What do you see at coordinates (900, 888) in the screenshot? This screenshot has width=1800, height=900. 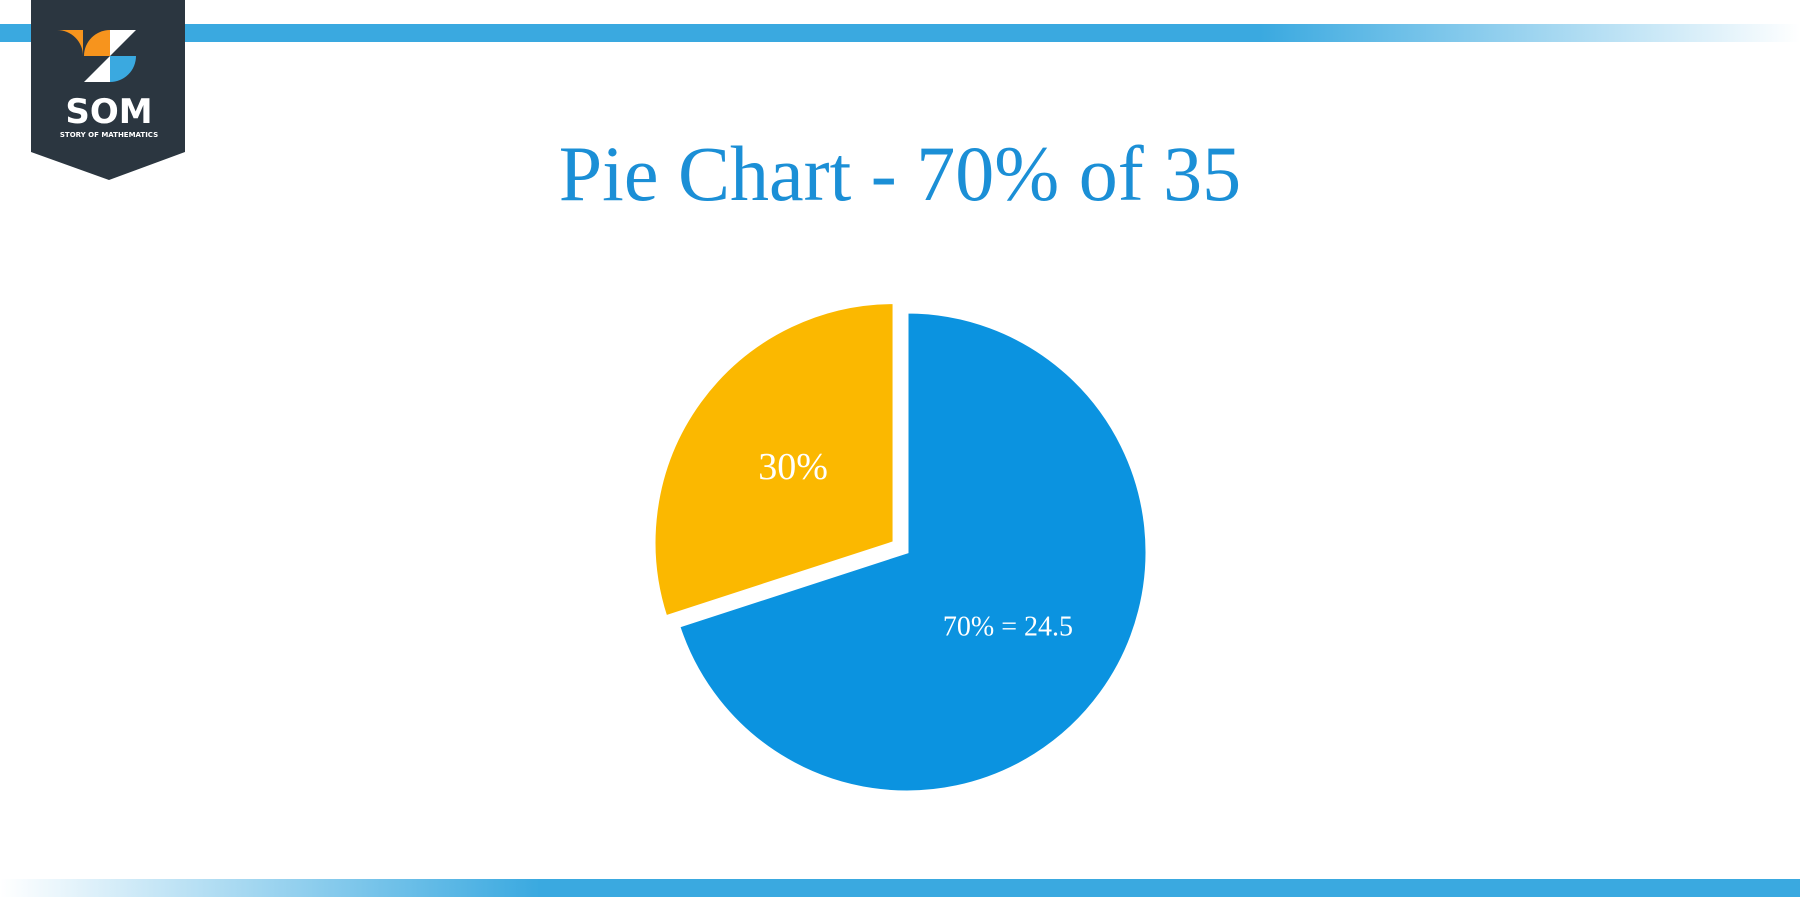 I see `bottom-bar` at bounding box center [900, 888].